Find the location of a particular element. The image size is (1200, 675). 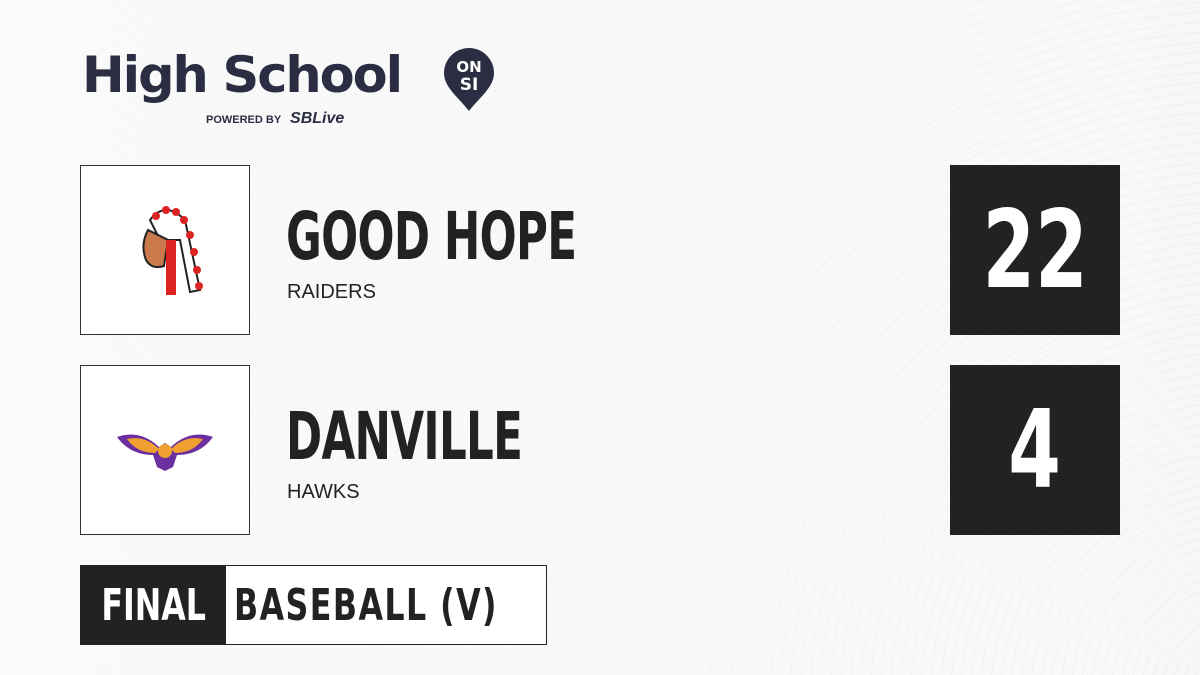

svg-text: SI is located at coordinates (469, 85).